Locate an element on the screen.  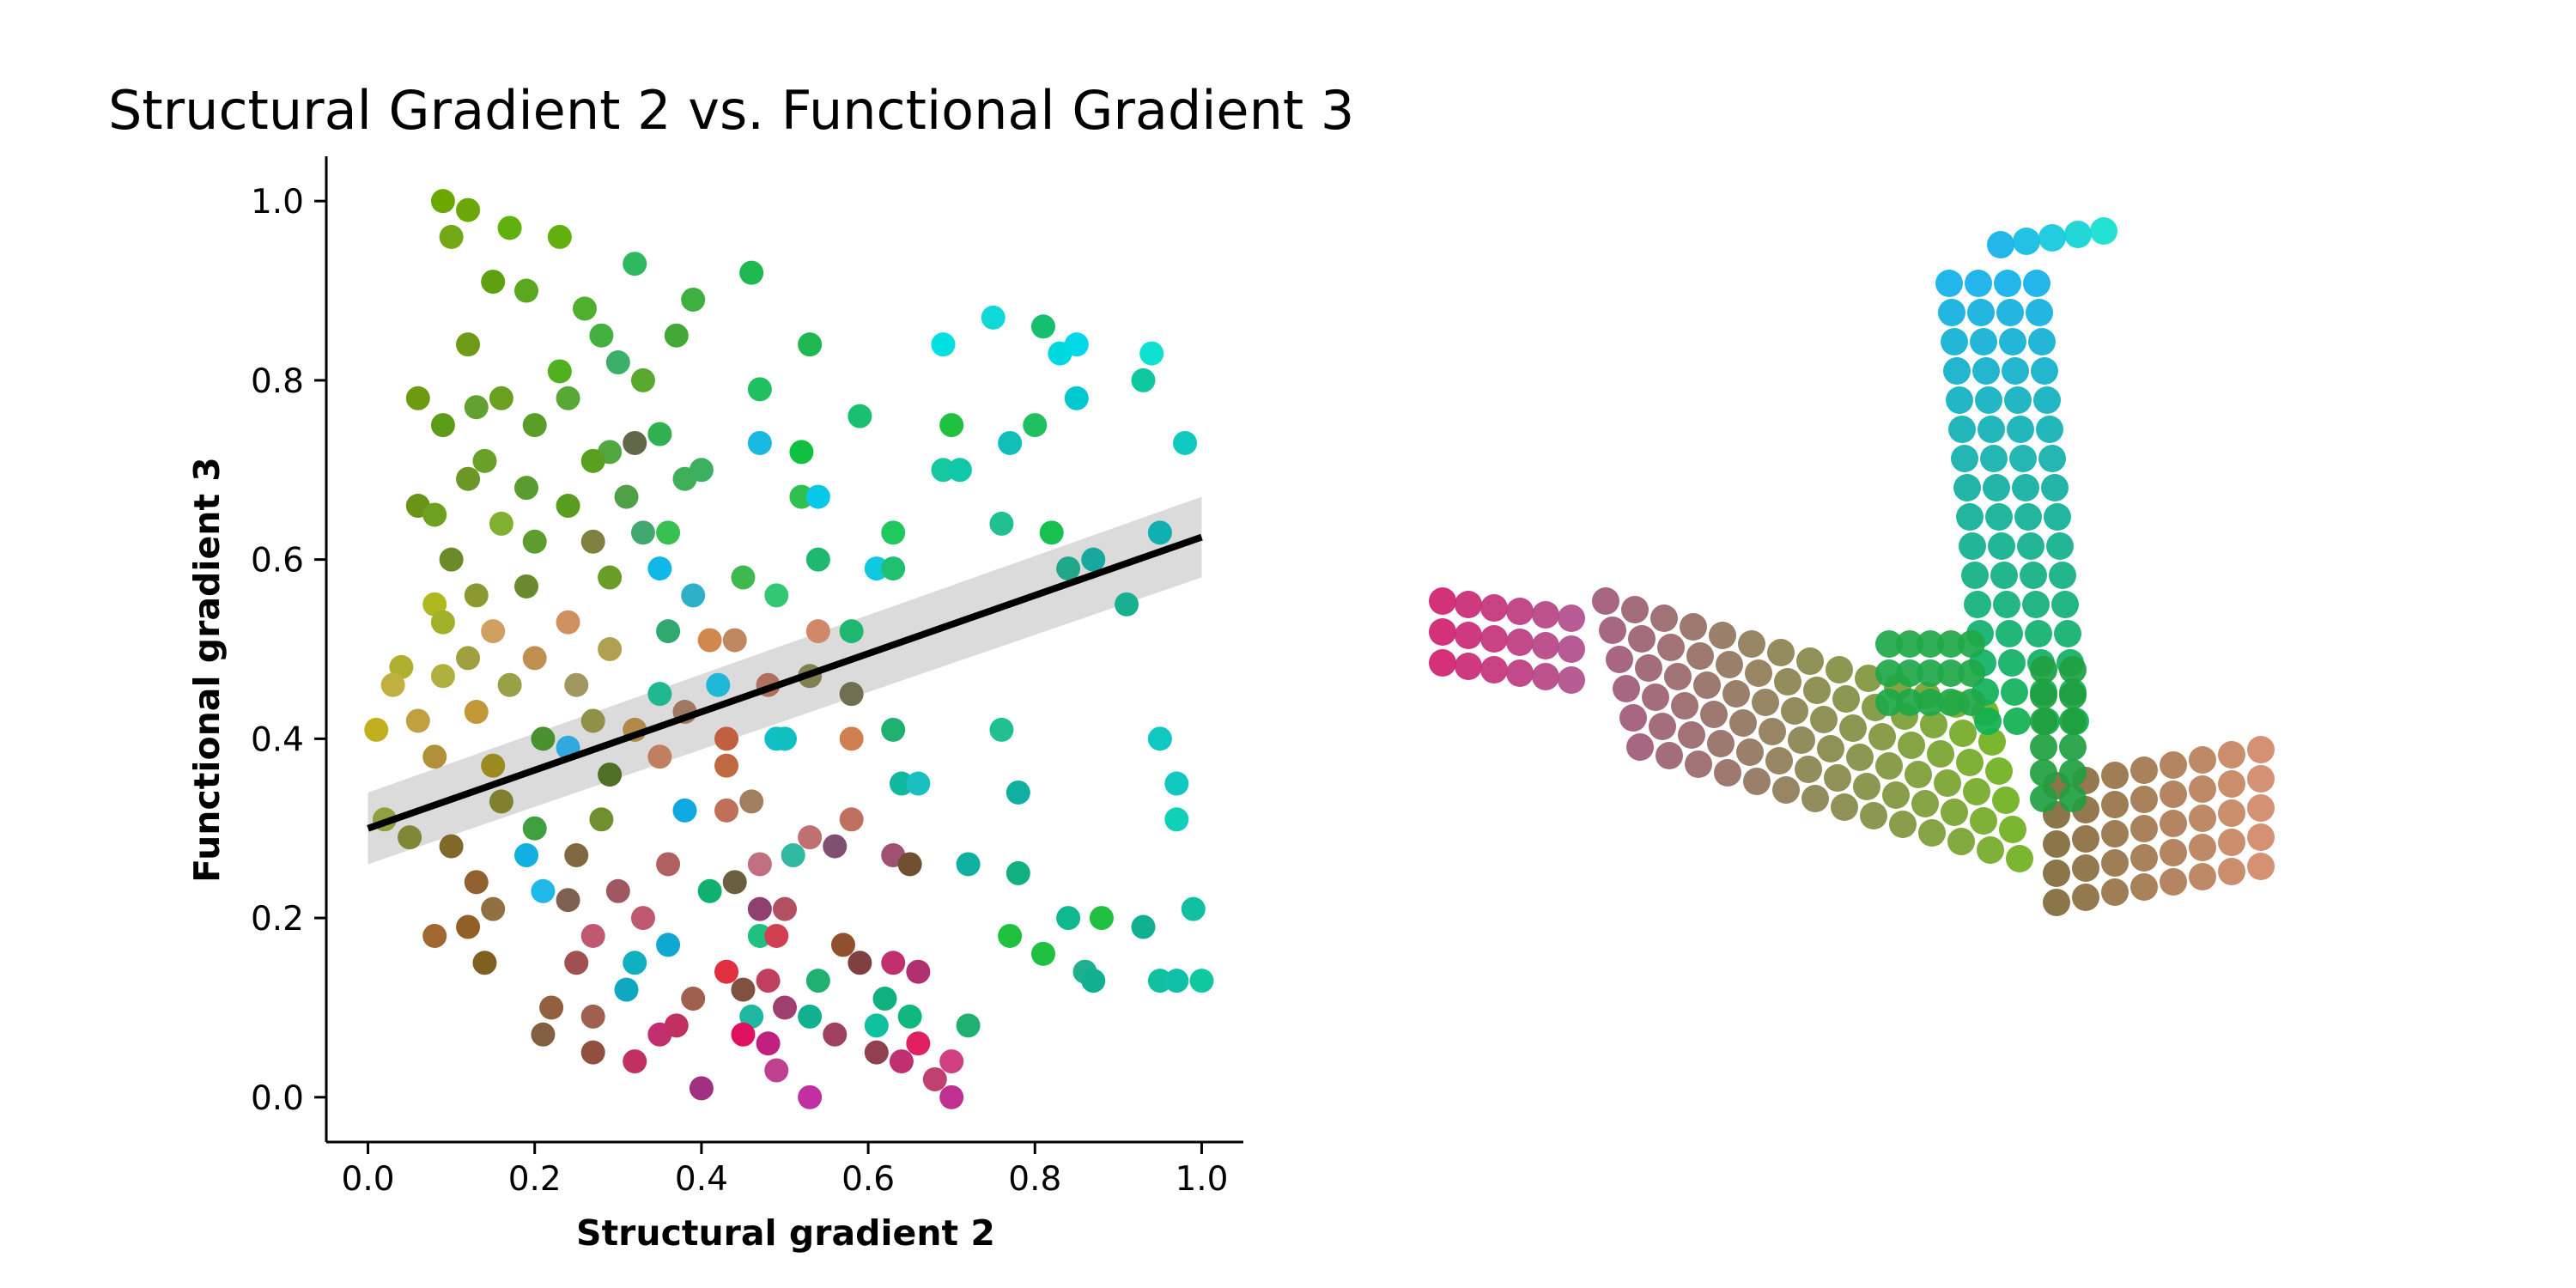
x-tick-label-0: 0.0 is located at coordinates (368, 1180).